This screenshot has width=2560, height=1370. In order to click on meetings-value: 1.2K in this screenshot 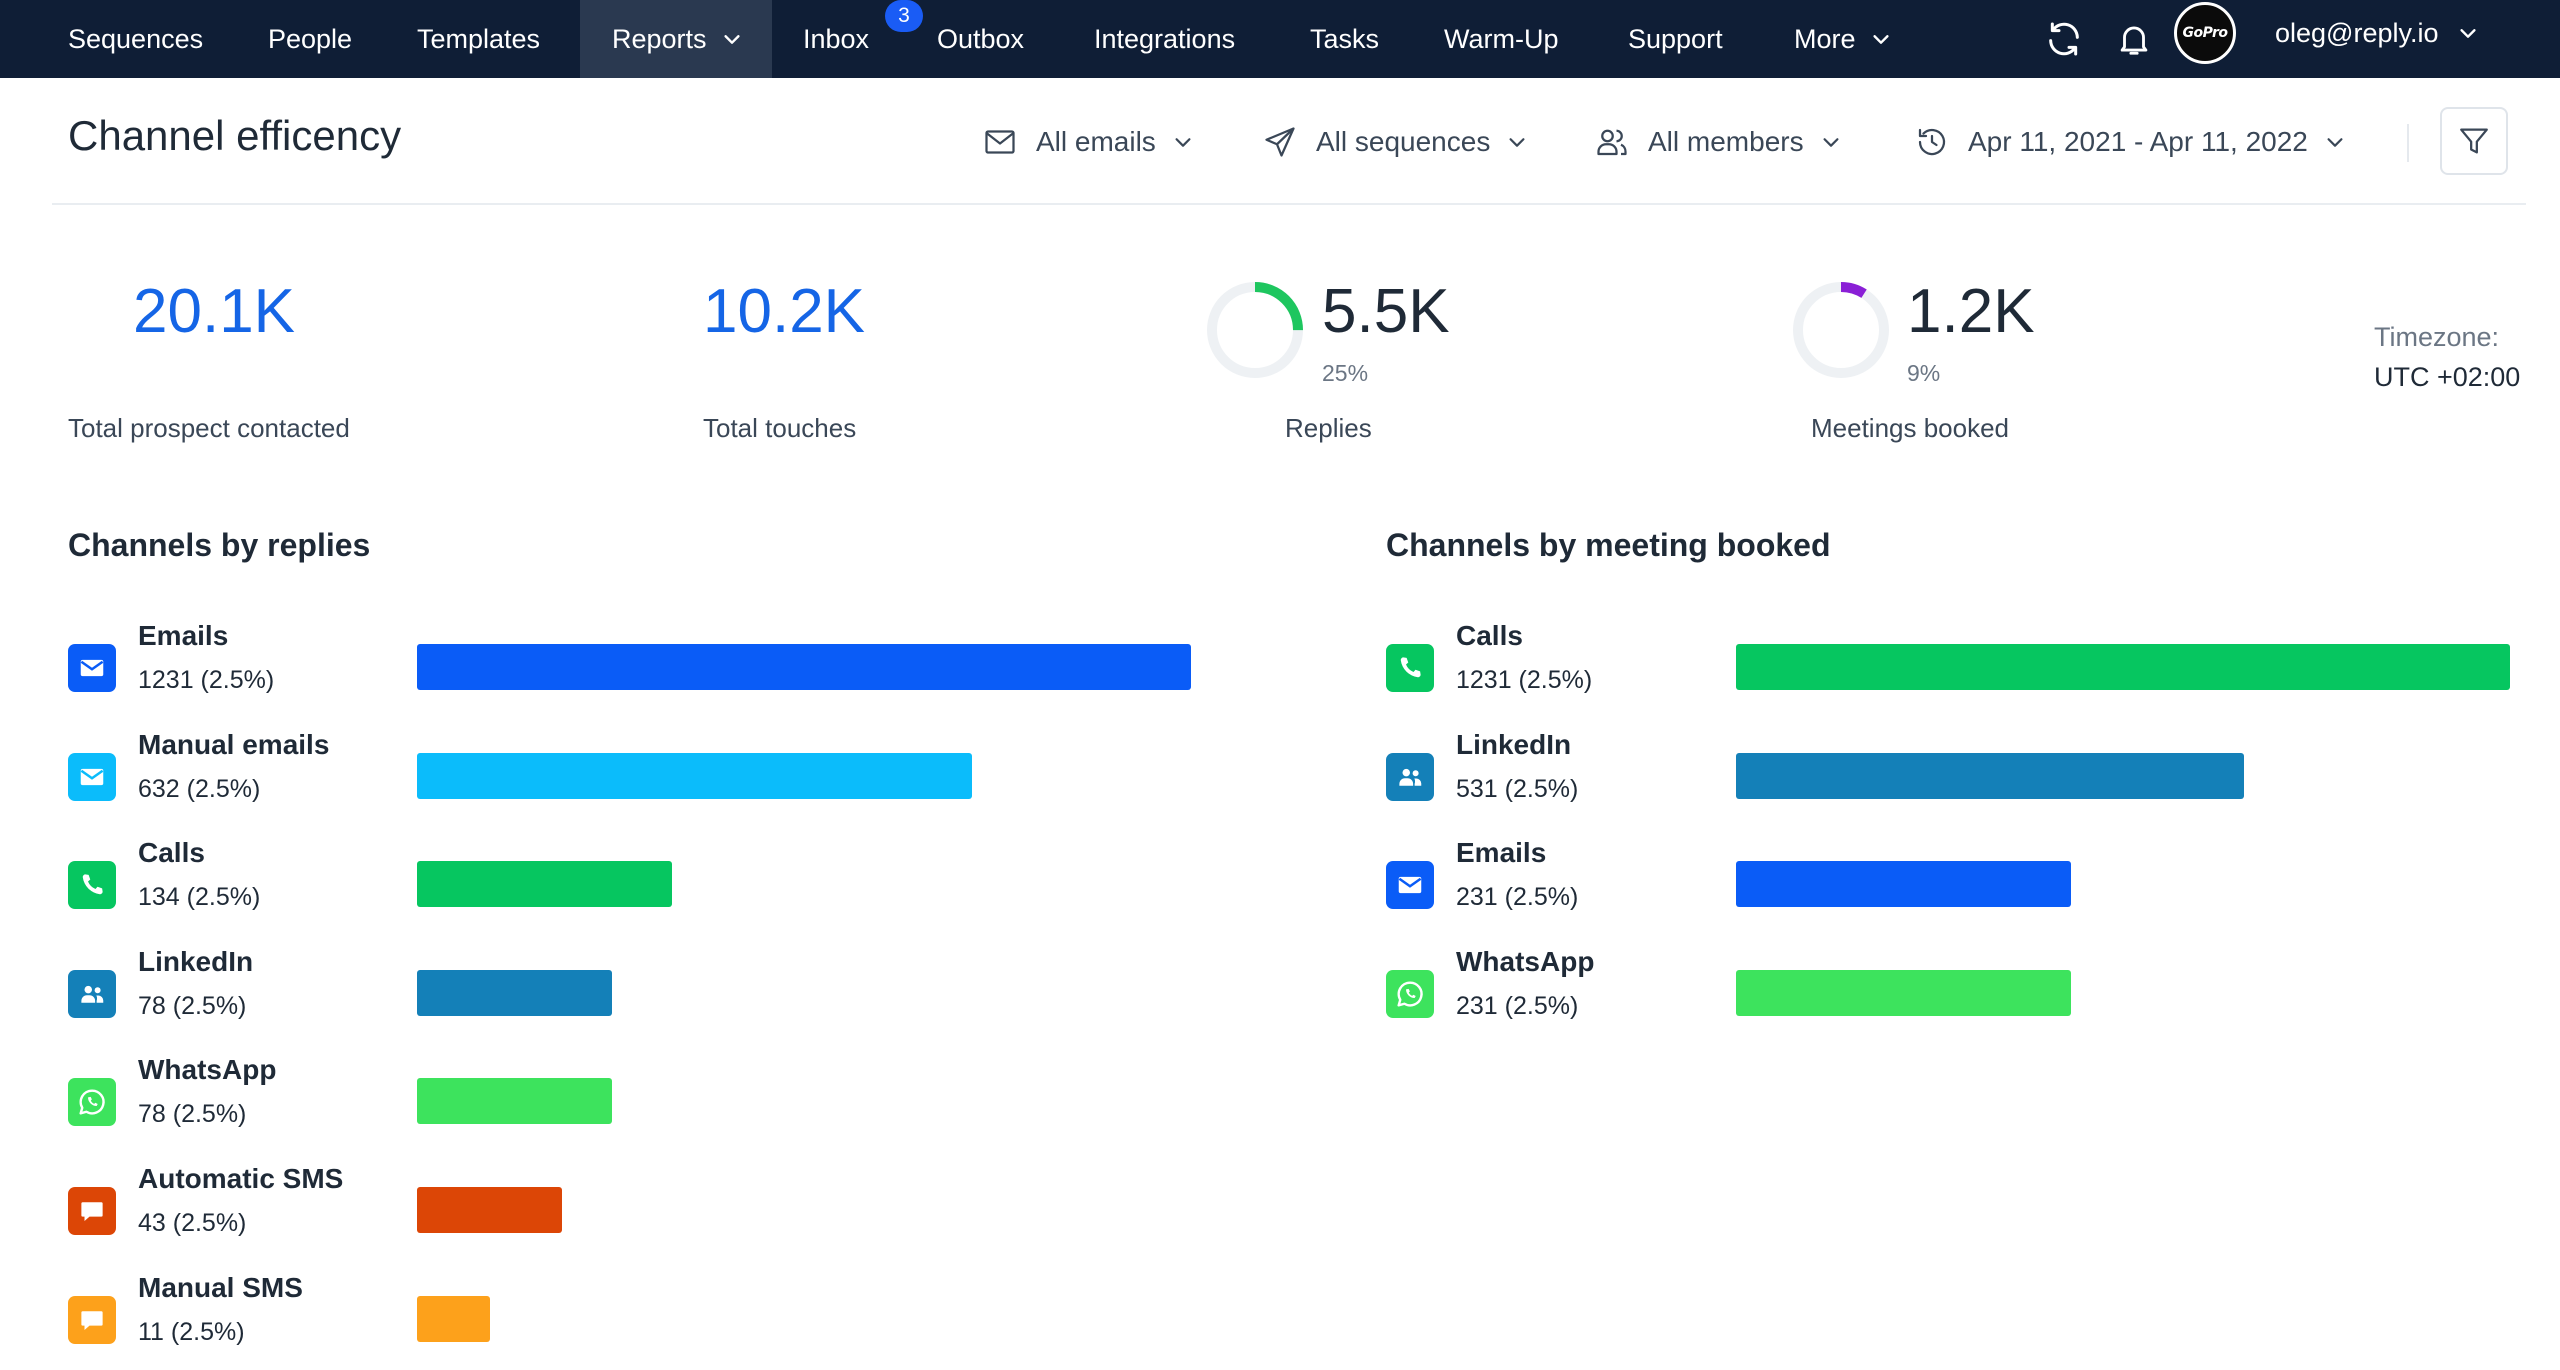, I will do `click(1971, 311)`.